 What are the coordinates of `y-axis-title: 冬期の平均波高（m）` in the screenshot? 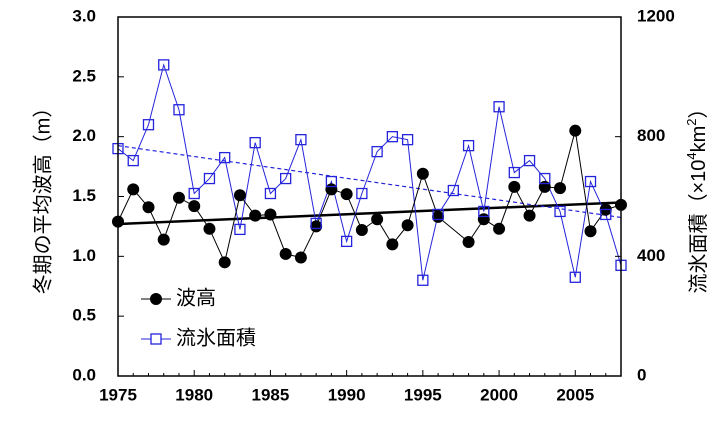 It's located at (42, 196).